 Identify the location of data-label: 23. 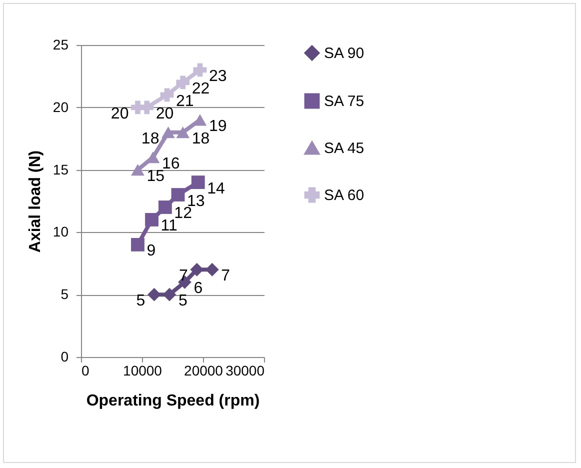
(217, 76).